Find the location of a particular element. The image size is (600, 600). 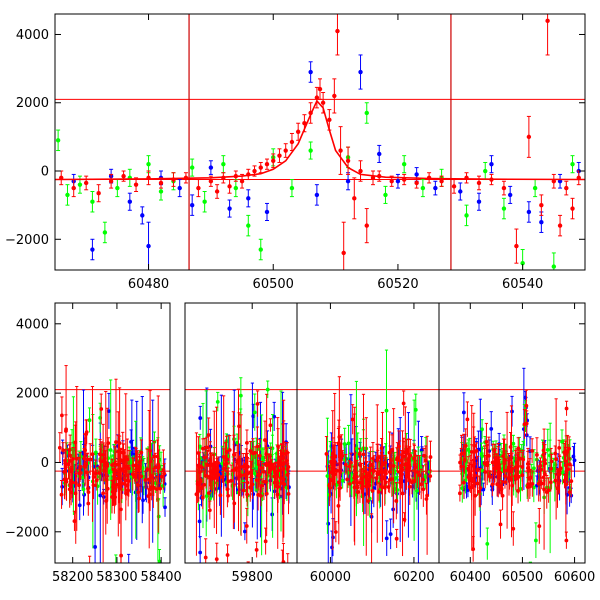

top-xtick-label: 60500 is located at coordinates (273, 284).